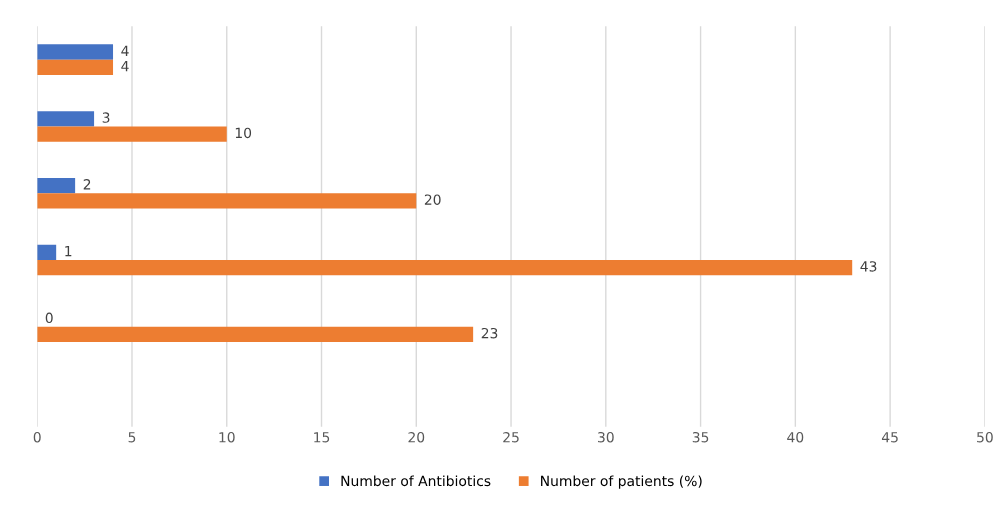  Describe the element at coordinates (416, 437) in the screenshot. I see `x-tick-label: 20` at that location.